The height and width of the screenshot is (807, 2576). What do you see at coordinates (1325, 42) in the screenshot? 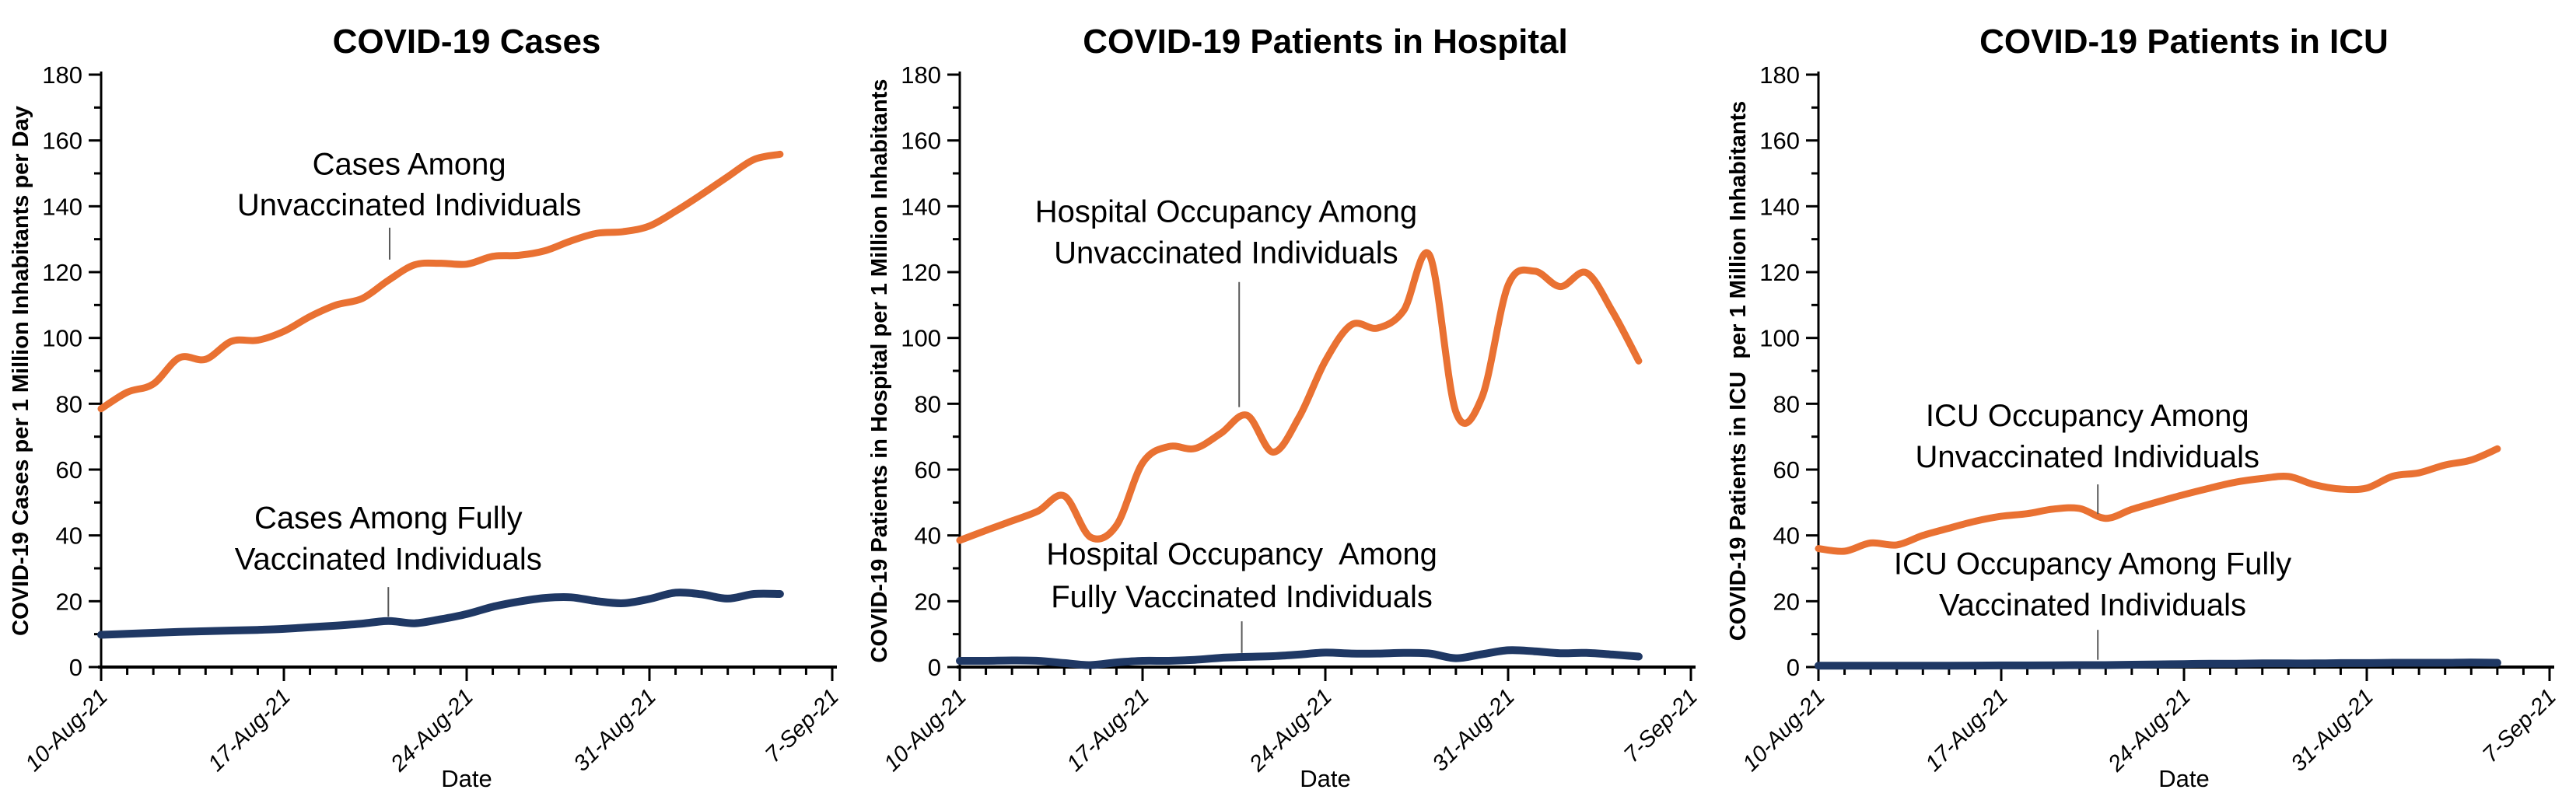
I see `chart-title: COVID-19 Patients in Hospital` at bounding box center [1325, 42].